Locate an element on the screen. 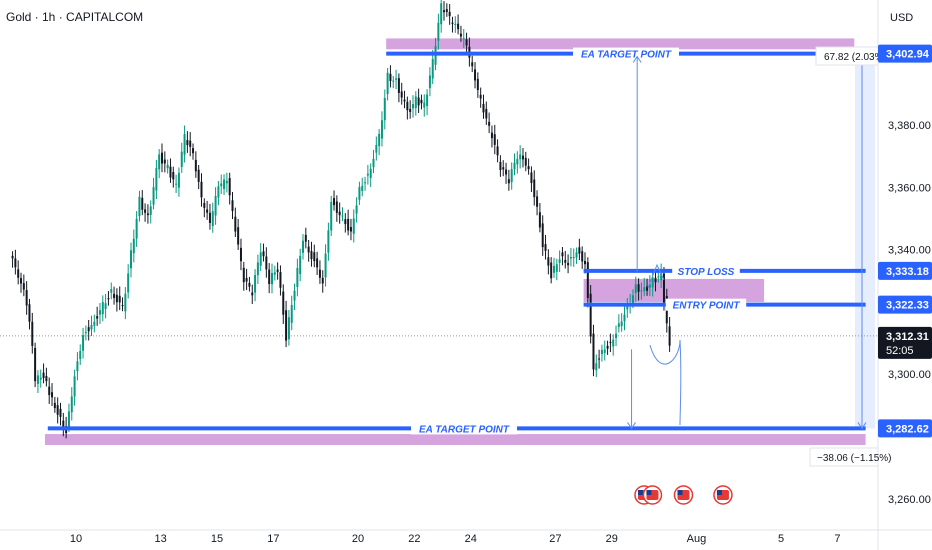 This screenshot has height=550, width=932. y-tick-label: 3,380.00 is located at coordinates (909, 126).